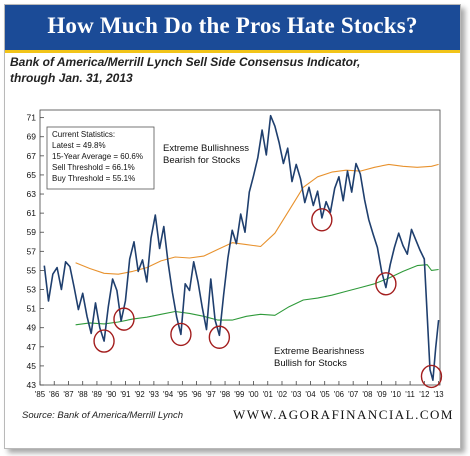 This screenshot has height=456, width=470. What do you see at coordinates (206, 148) in the screenshot?
I see `bullish-annotation: Extreme Bullishness` at bounding box center [206, 148].